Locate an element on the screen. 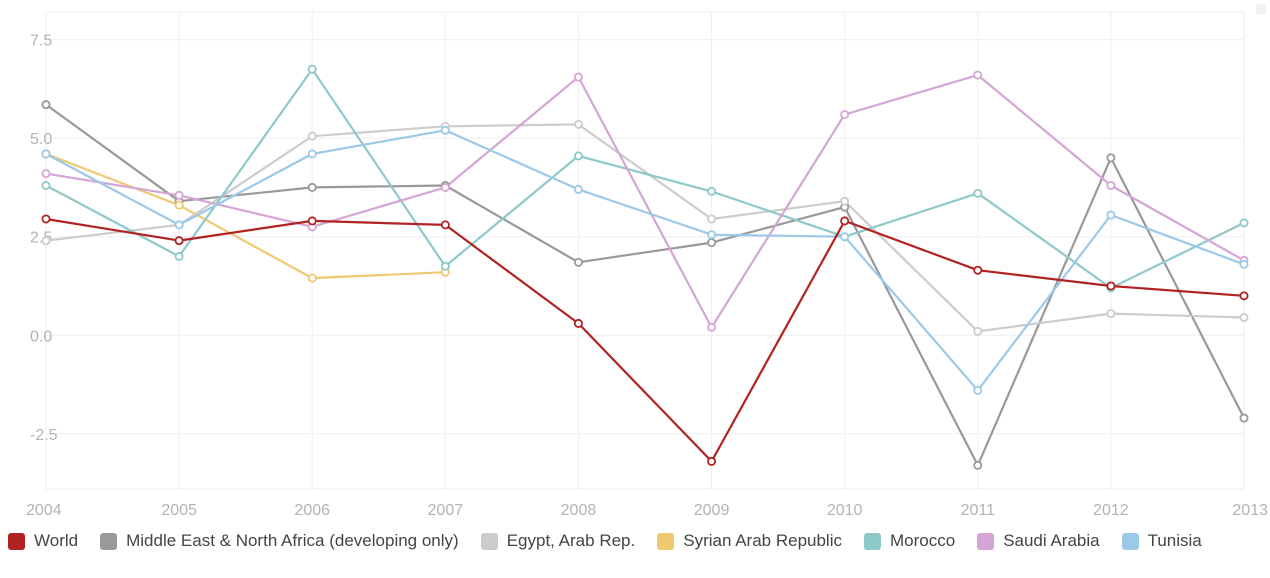  legend-label: World is located at coordinates (56, 540).